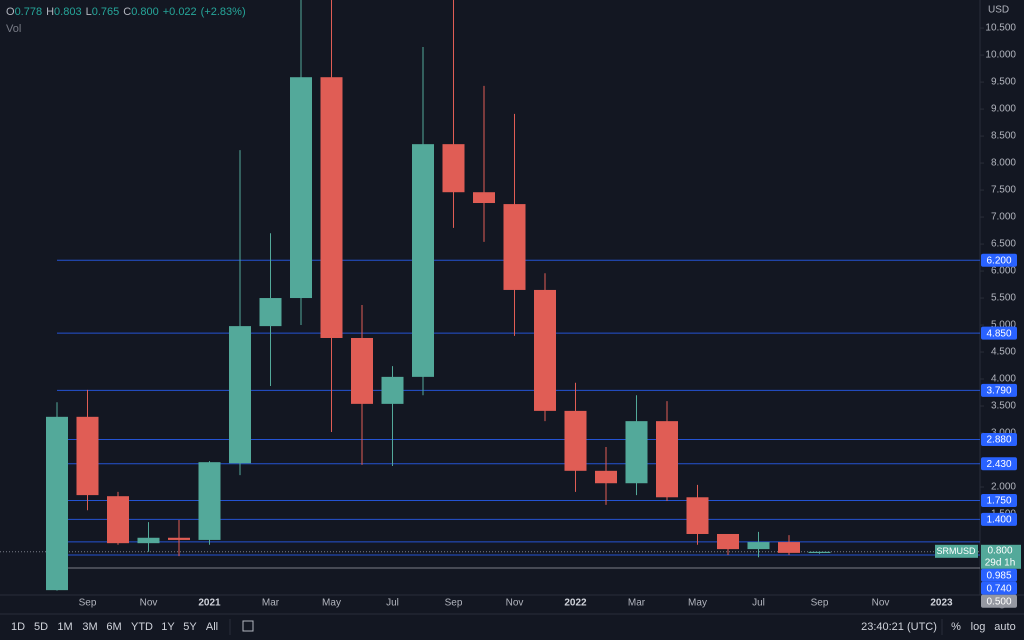 Image resolution: width=1024 pixels, height=640 pixels. What do you see at coordinates (13, 29) in the screenshot?
I see `volume-label: Vol` at bounding box center [13, 29].